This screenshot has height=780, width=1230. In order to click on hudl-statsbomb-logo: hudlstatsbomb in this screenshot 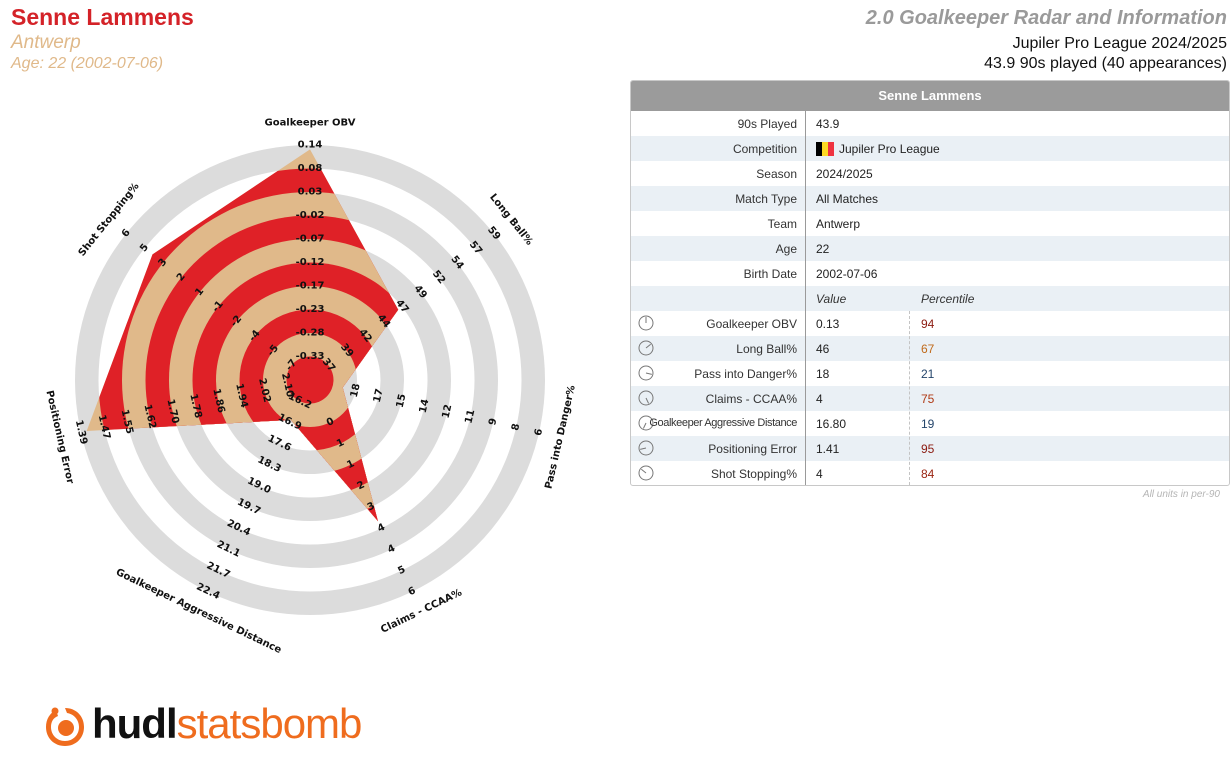, I will do `click(212, 726)`.